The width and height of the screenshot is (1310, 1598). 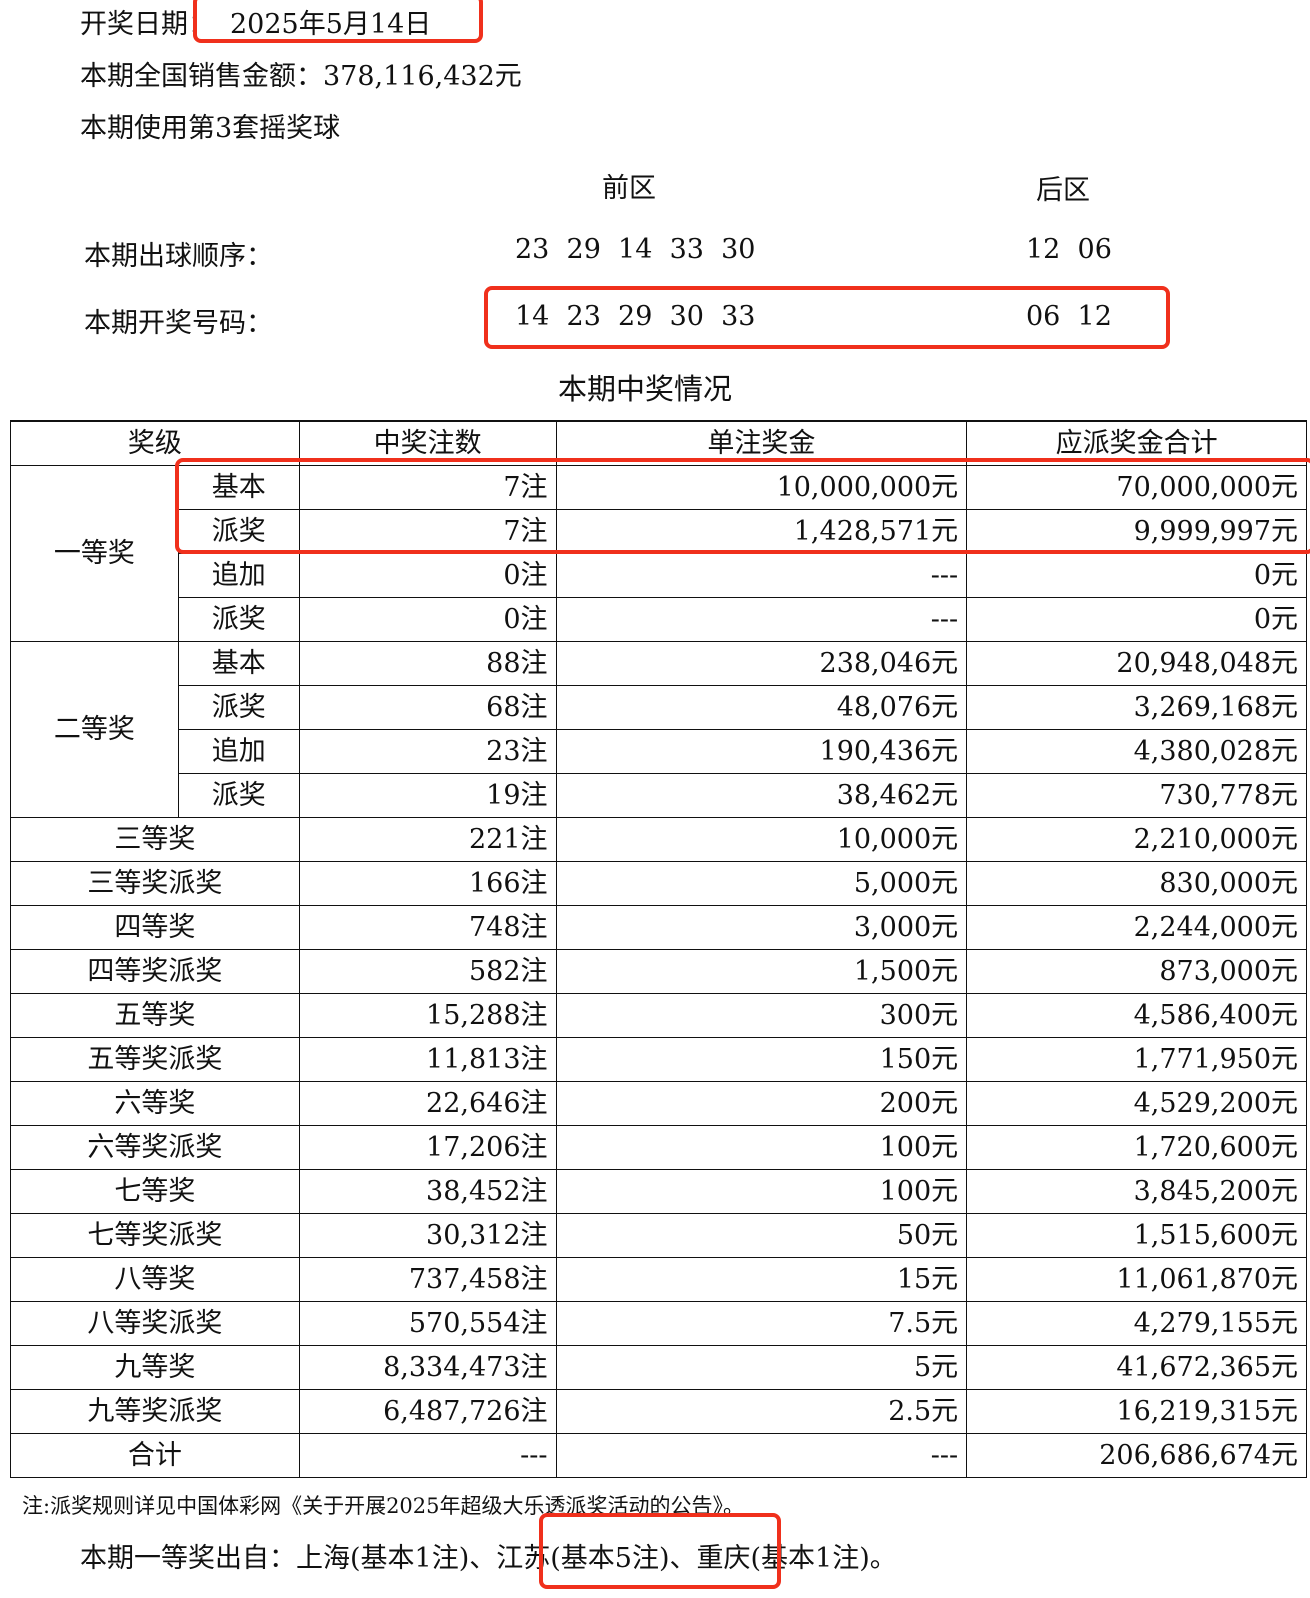 What do you see at coordinates (761, 883) in the screenshot?
I see `unit-prize: 5,000元` at bounding box center [761, 883].